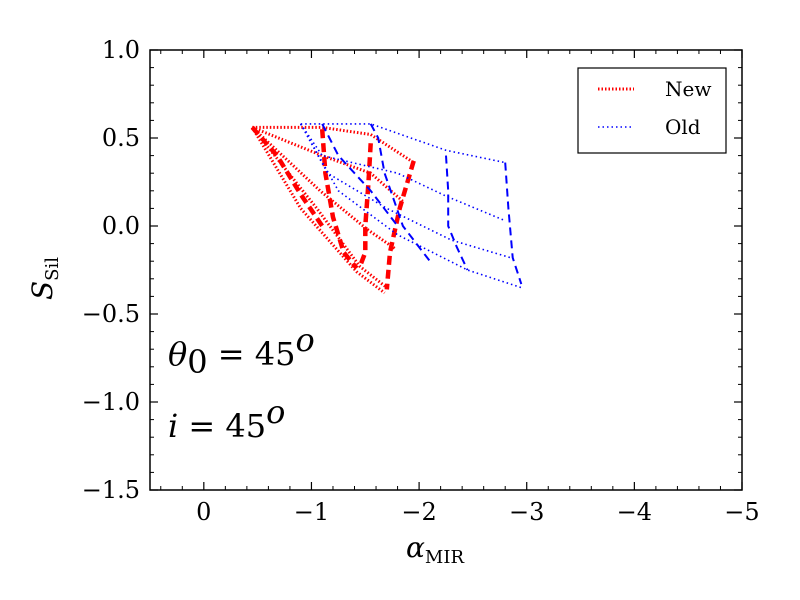  I want to click on x-tick-label: −4, so click(634, 512).